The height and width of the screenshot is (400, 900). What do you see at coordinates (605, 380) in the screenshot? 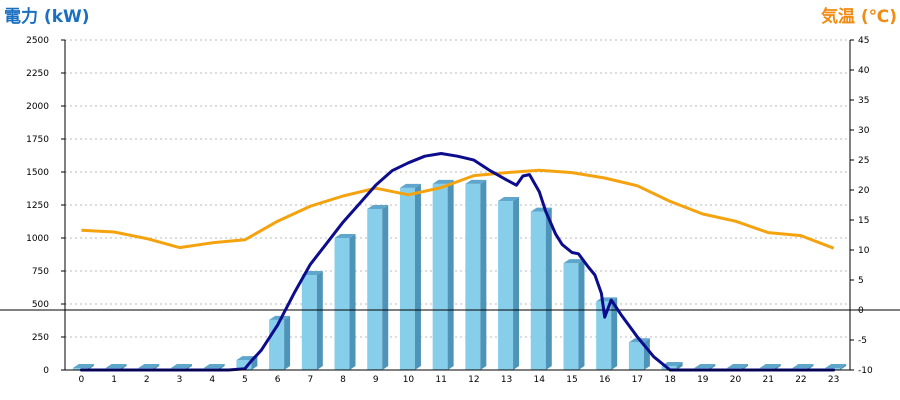
I see `x-tick-label: 16` at bounding box center [605, 380].